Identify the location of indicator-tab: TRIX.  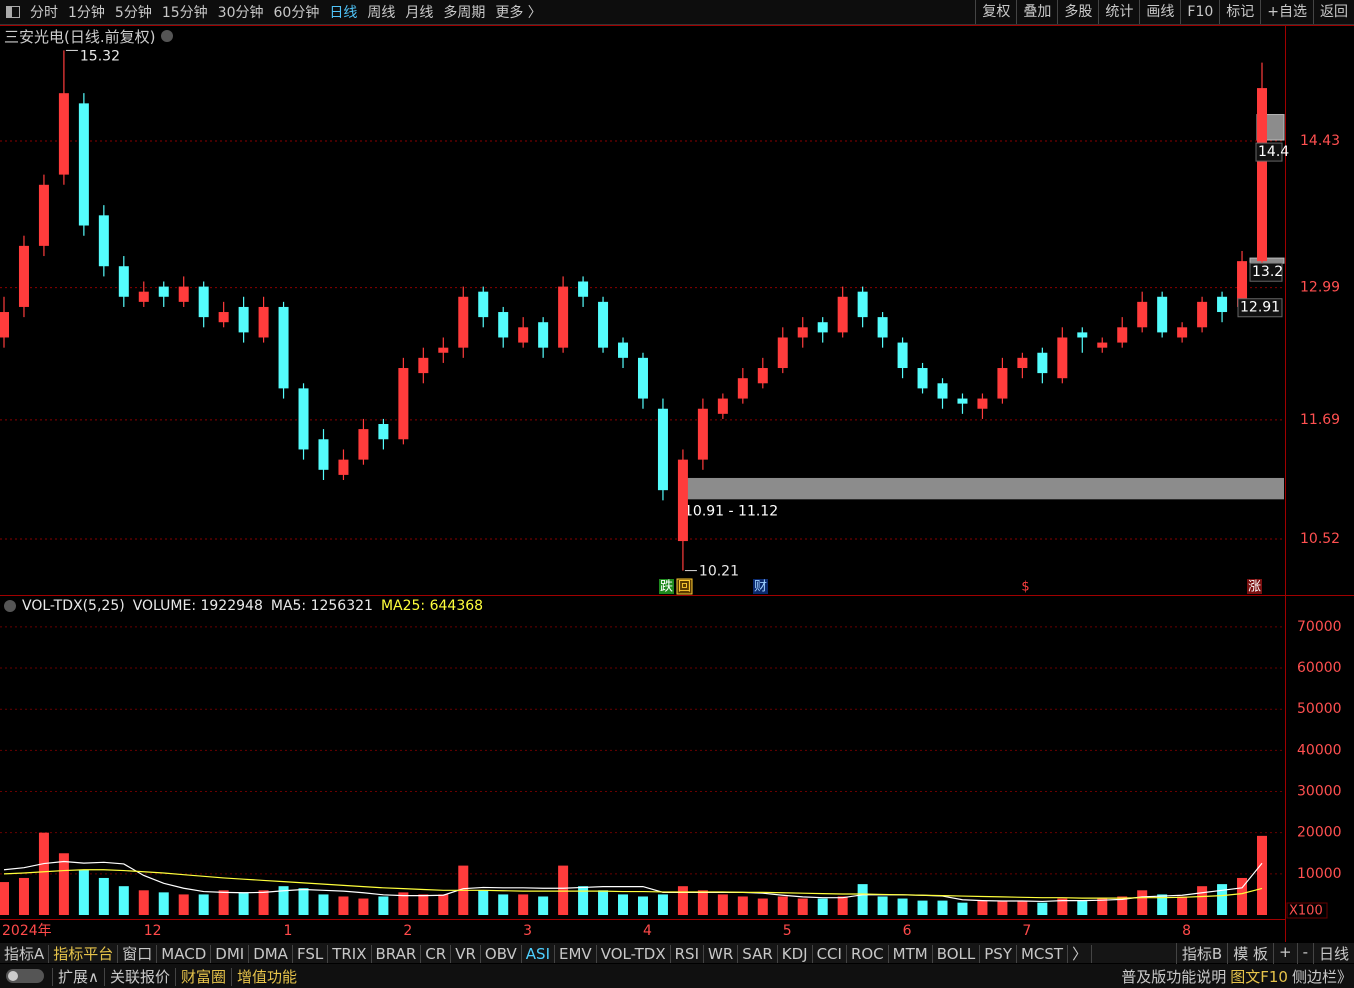
(350, 953).